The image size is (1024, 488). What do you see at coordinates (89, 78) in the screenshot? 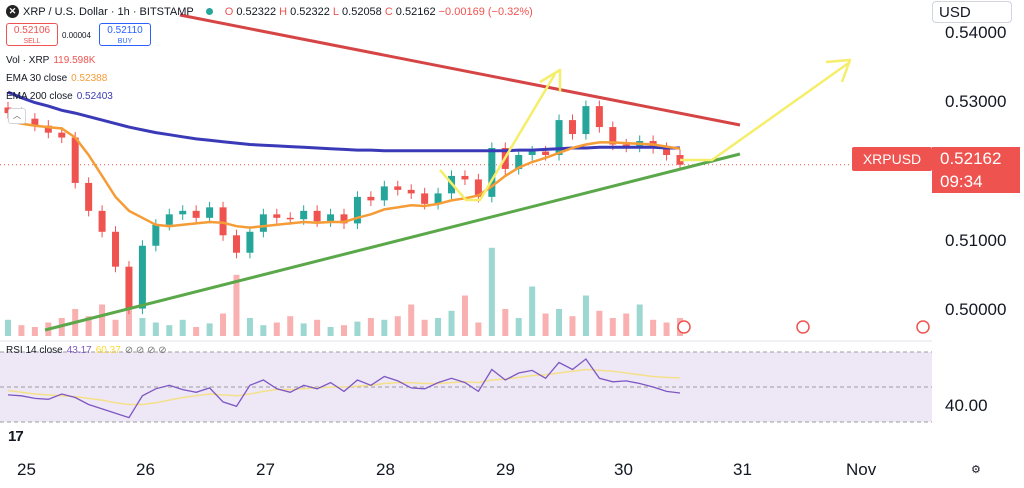
I see `indicator-value: 0.52388` at bounding box center [89, 78].